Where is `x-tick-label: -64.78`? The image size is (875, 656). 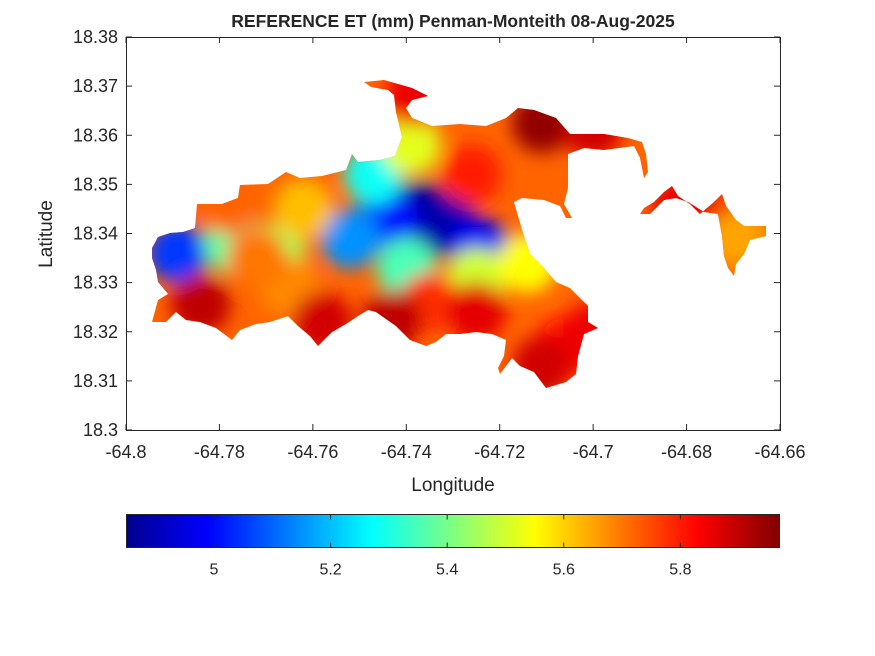 x-tick-label: -64.78 is located at coordinates (219, 452).